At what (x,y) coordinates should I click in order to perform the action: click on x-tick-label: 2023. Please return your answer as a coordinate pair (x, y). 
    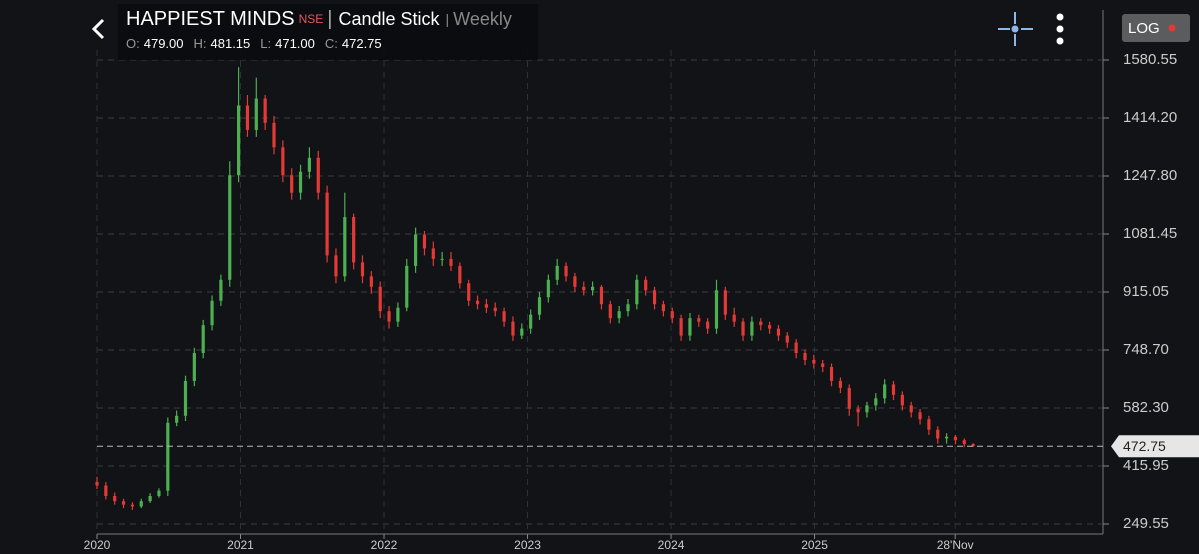
    Looking at the image, I should click on (527, 545).